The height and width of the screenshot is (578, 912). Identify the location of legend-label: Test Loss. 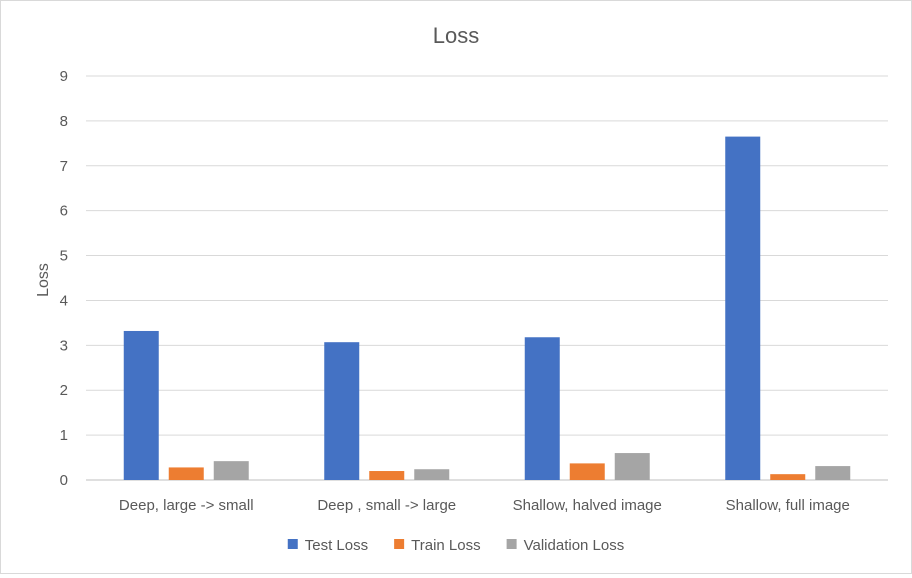
(336, 545).